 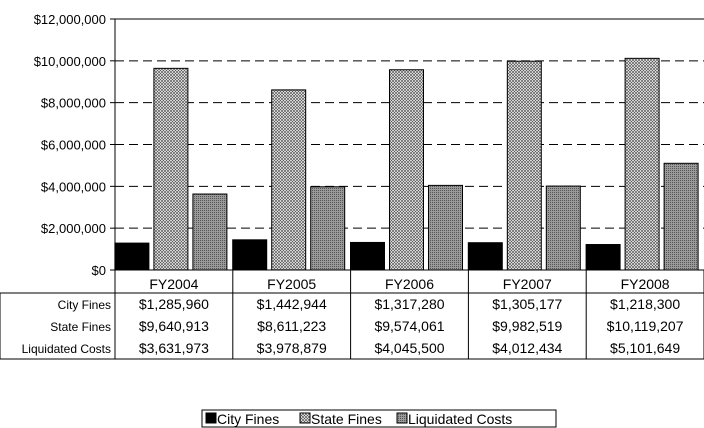 I want to click on legend-label: Liquidated Costs, so click(x=460, y=419).